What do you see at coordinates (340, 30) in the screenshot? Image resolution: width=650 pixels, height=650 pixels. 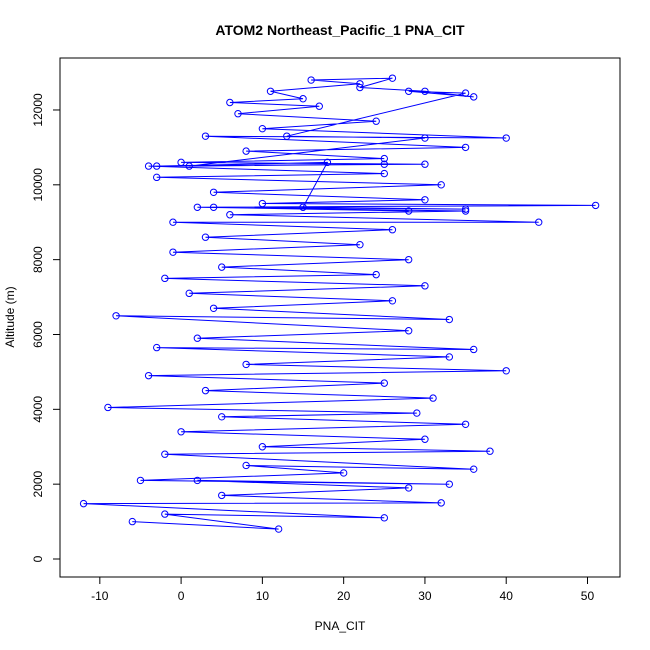 I see `chart-title: ATOM2 Northeast_Pacific_1 PNA_CIT` at bounding box center [340, 30].